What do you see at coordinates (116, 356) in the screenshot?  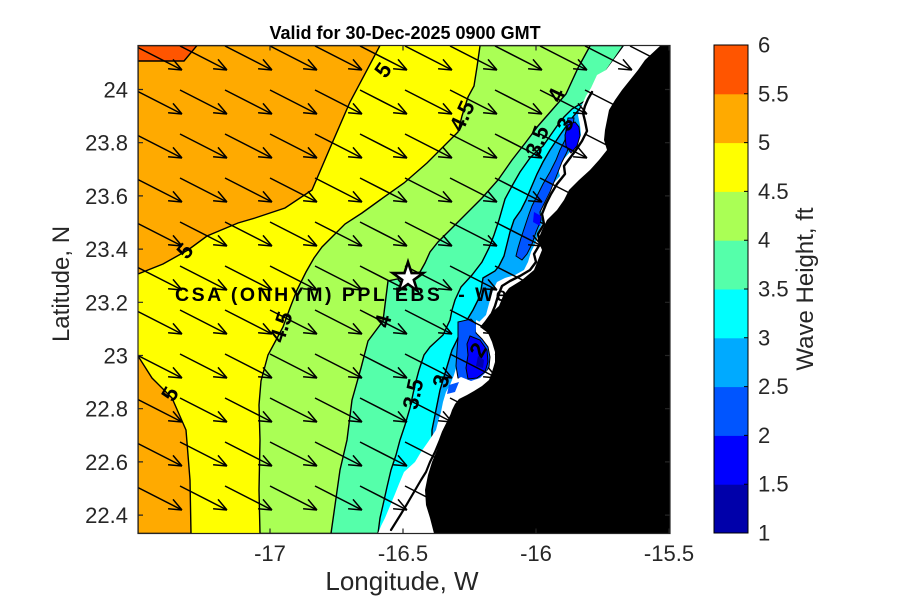 I see `svg-text: 23` at bounding box center [116, 356].